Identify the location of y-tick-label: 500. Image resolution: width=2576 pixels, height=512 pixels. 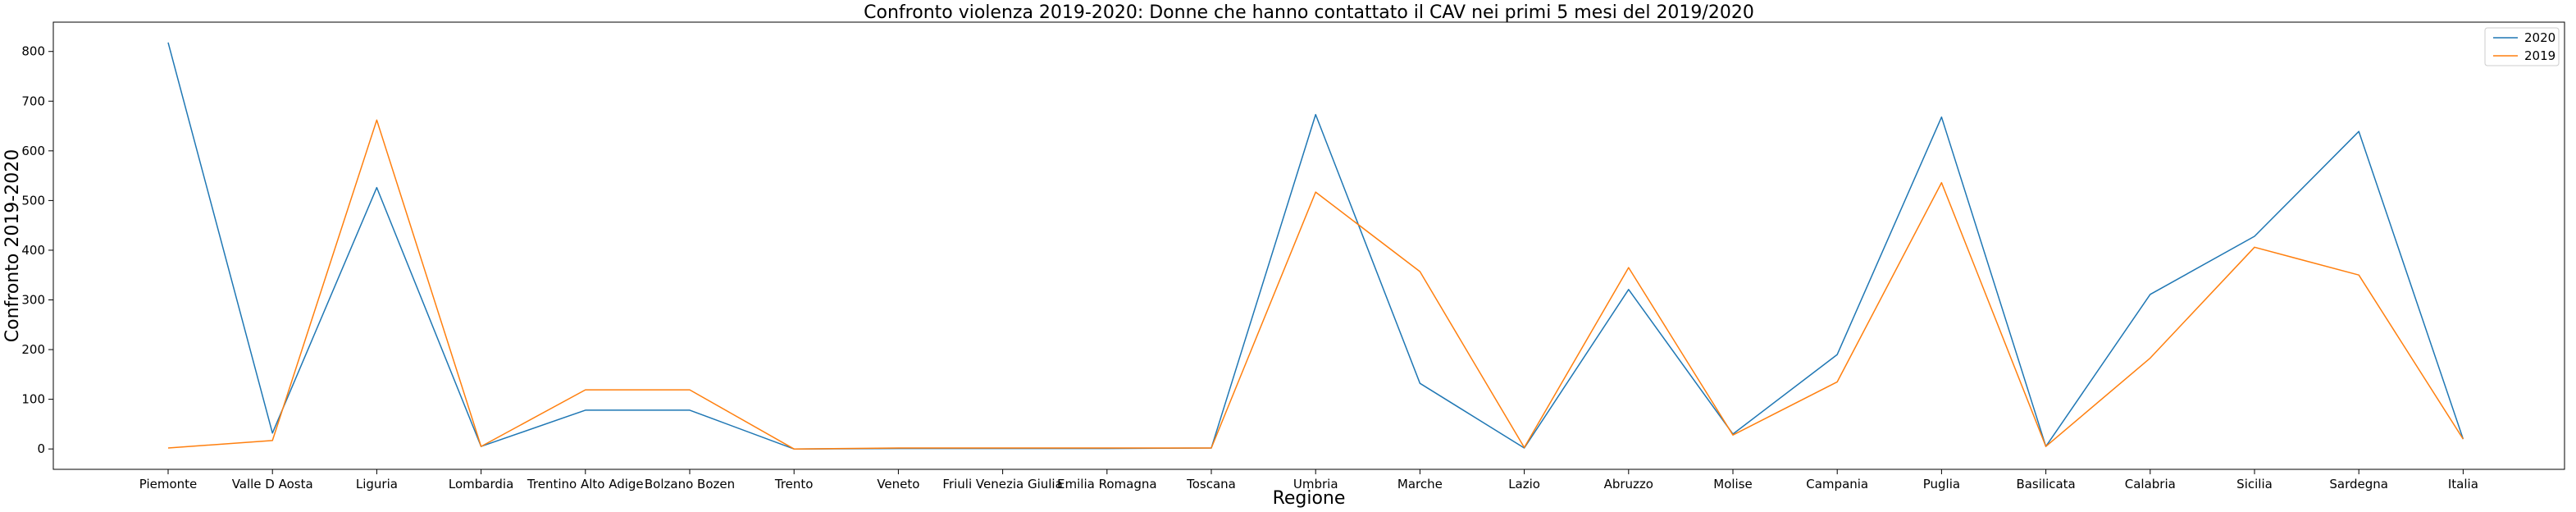
(33, 200).